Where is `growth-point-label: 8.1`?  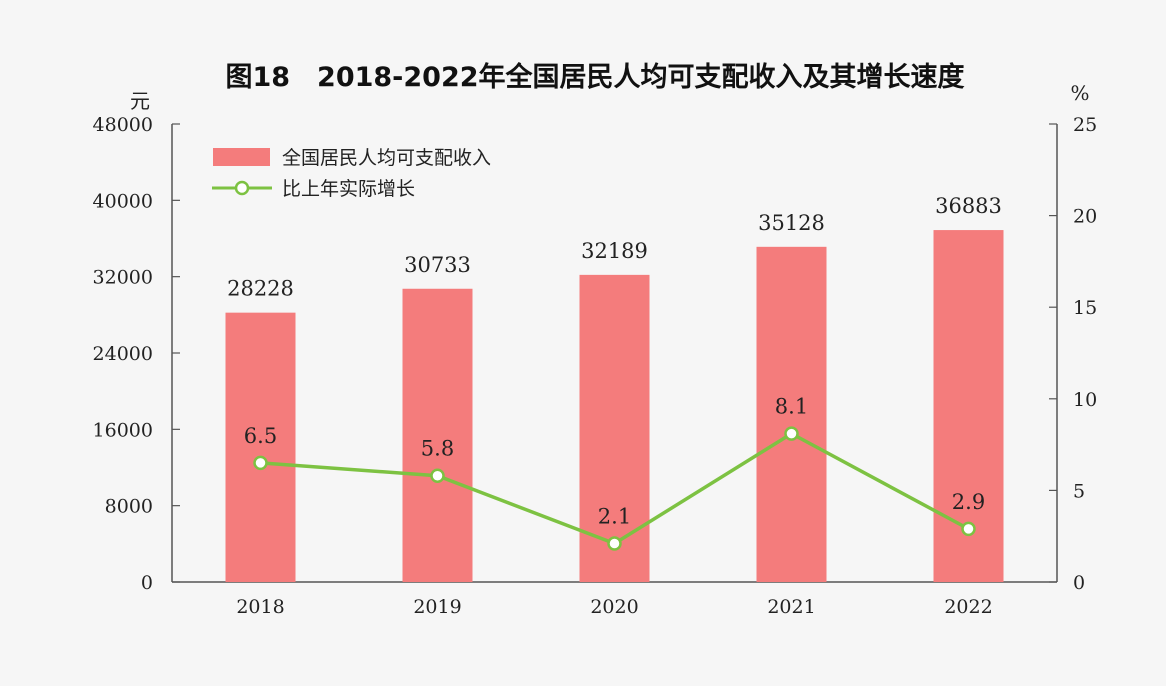 growth-point-label: 8.1 is located at coordinates (791, 407).